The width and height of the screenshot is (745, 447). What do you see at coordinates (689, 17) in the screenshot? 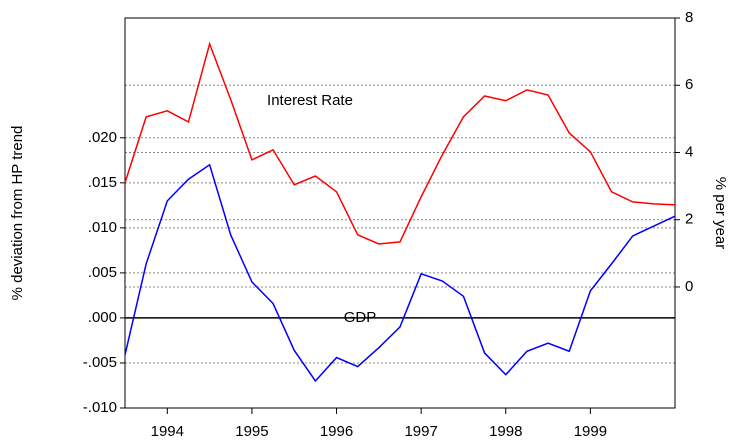
I see `y2-tick-label: 8` at bounding box center [689, 17].